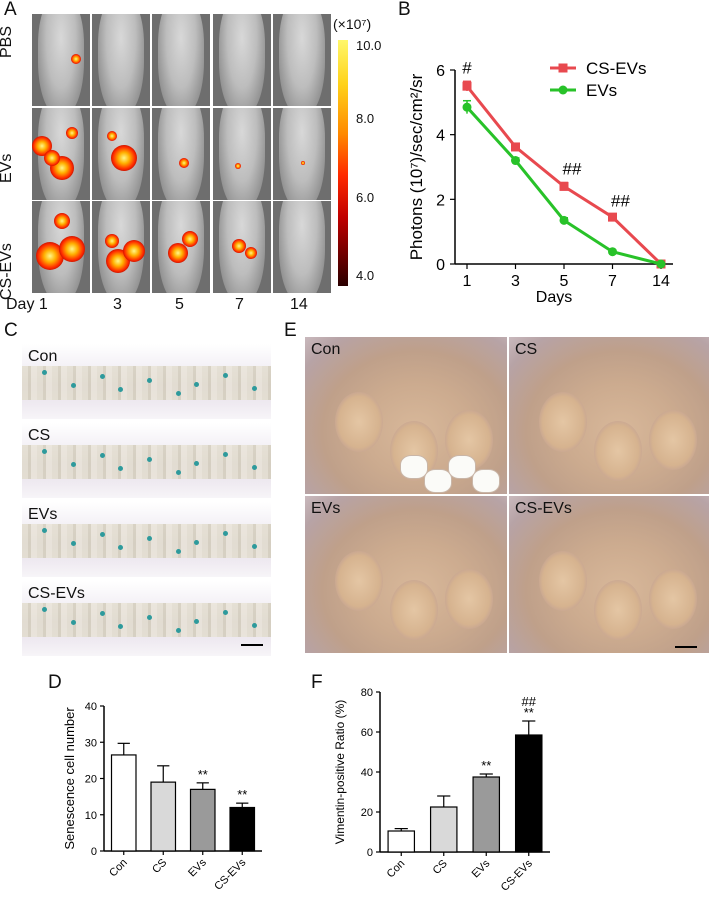  Describe the element at coordinates (56, 593) in the screenshot. I see `histology-label: CS-EVs` at that location.